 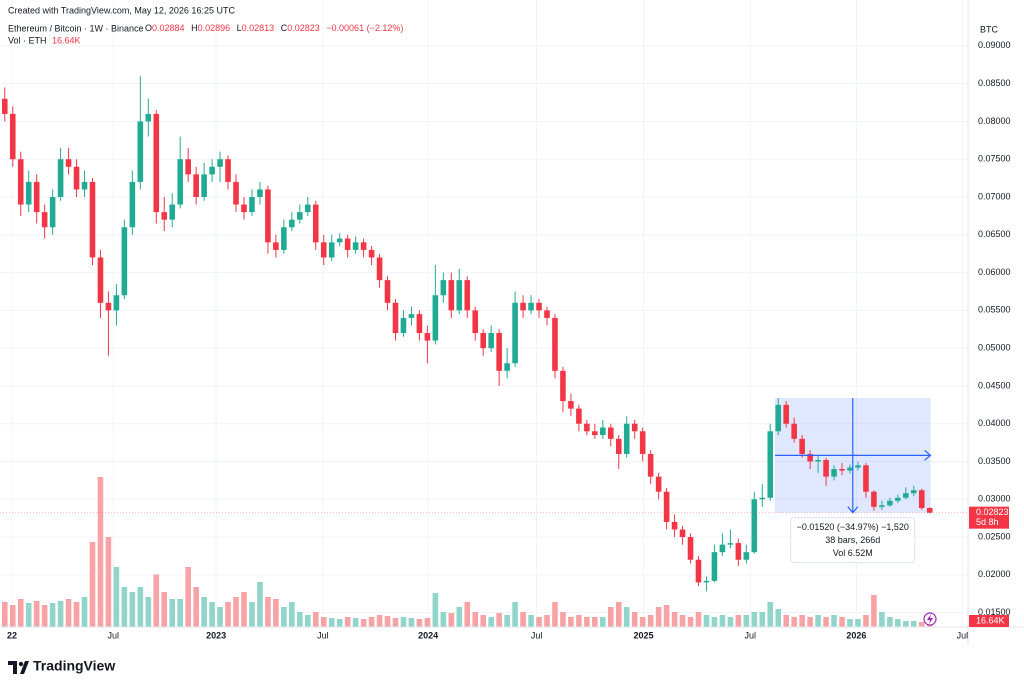 I want to click on y-tick-label: 0.03000, so click(x=994, y=499).